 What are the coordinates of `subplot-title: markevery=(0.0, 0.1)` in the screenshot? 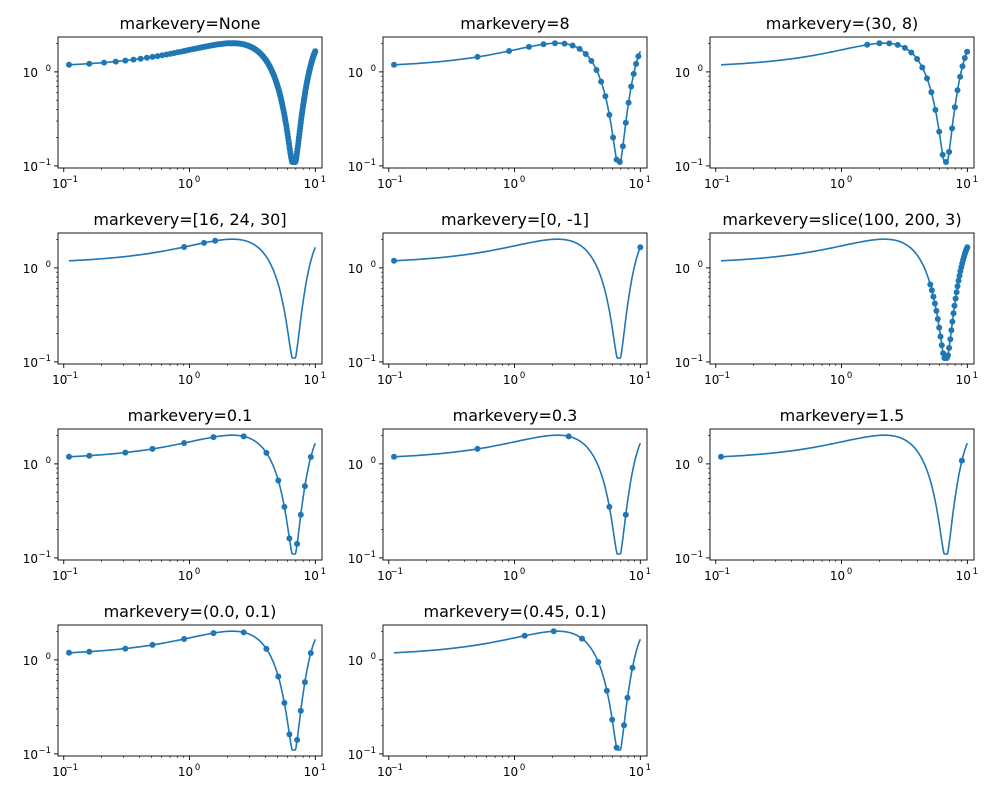 It's located at (190, 611).